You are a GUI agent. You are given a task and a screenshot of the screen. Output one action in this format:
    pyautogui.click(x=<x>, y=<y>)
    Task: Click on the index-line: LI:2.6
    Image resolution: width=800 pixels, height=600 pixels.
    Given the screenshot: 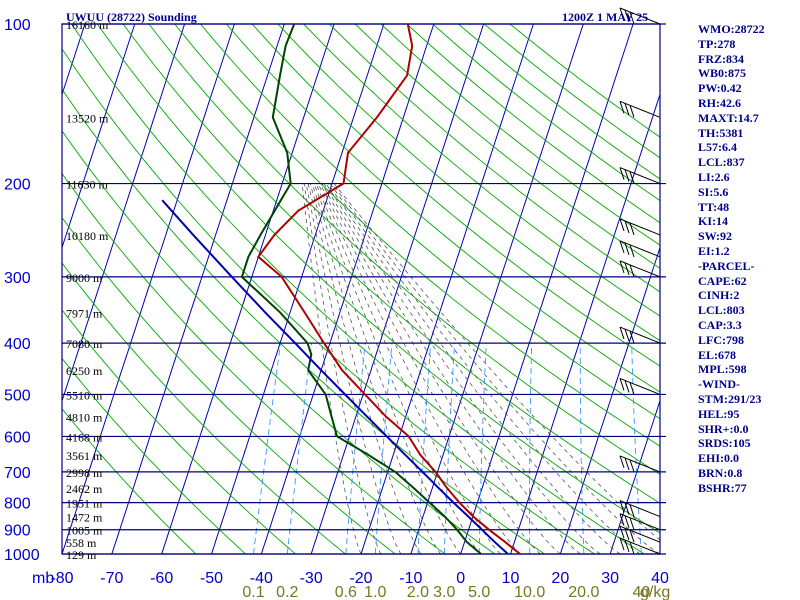 What is the action you would take?
    pyautogui.click(x=714, y=176)
    